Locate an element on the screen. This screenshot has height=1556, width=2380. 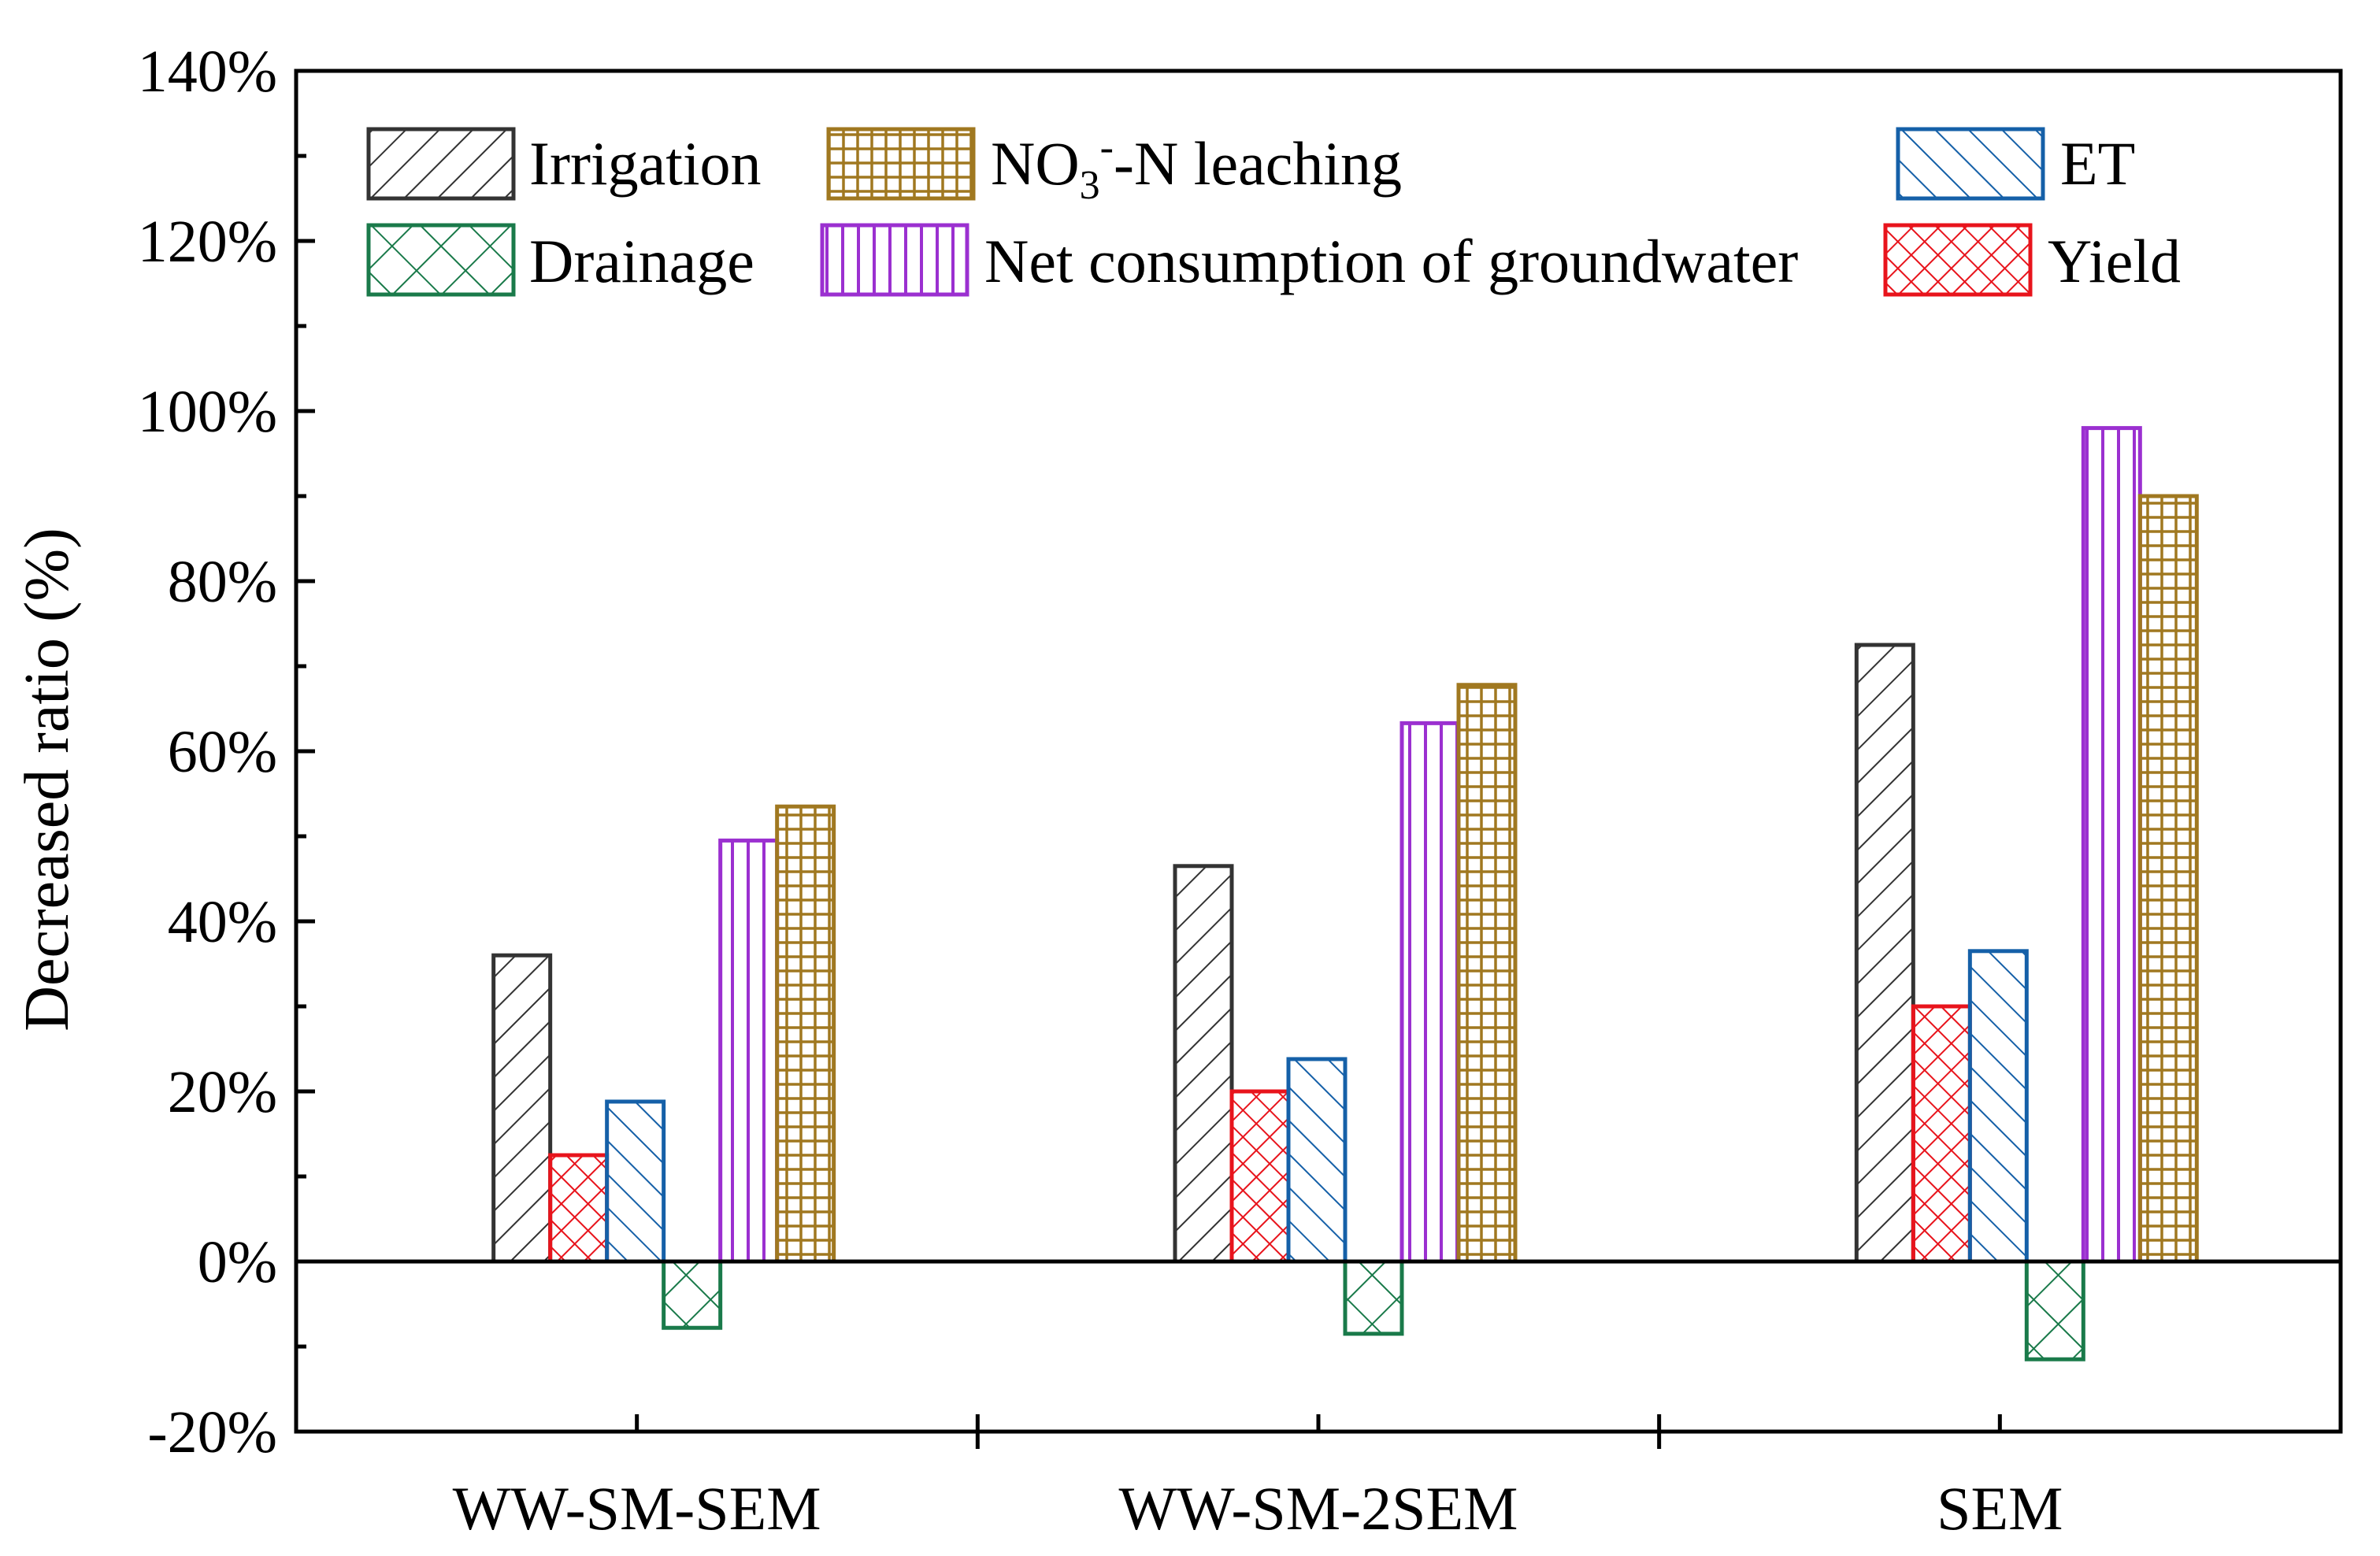
legend-item-no3: NO3--N leaching is located at coordinates (1114, 166).